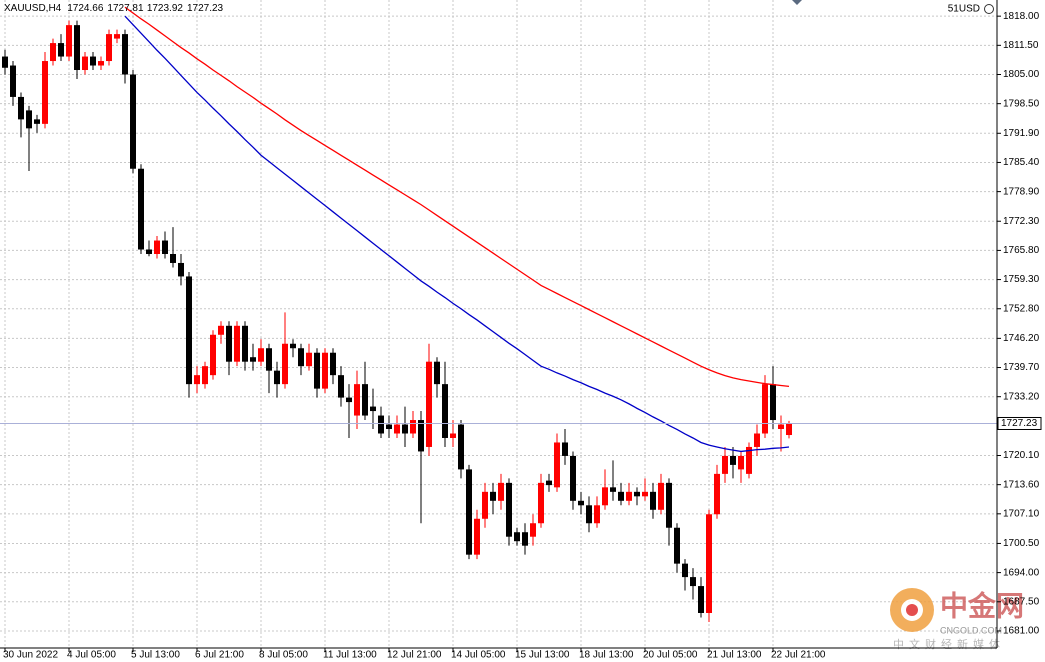  What do you see at coordinates (414, 655) in the screenshot?
I see `x-tick-label: 12 Jul 21:00` at bounding box center [414, 655].